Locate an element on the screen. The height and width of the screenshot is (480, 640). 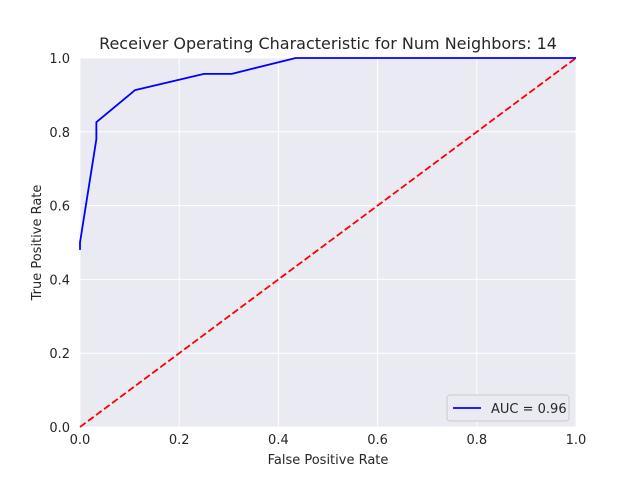
y-tick-label: 0.6 is located at coordinates (59, 207).